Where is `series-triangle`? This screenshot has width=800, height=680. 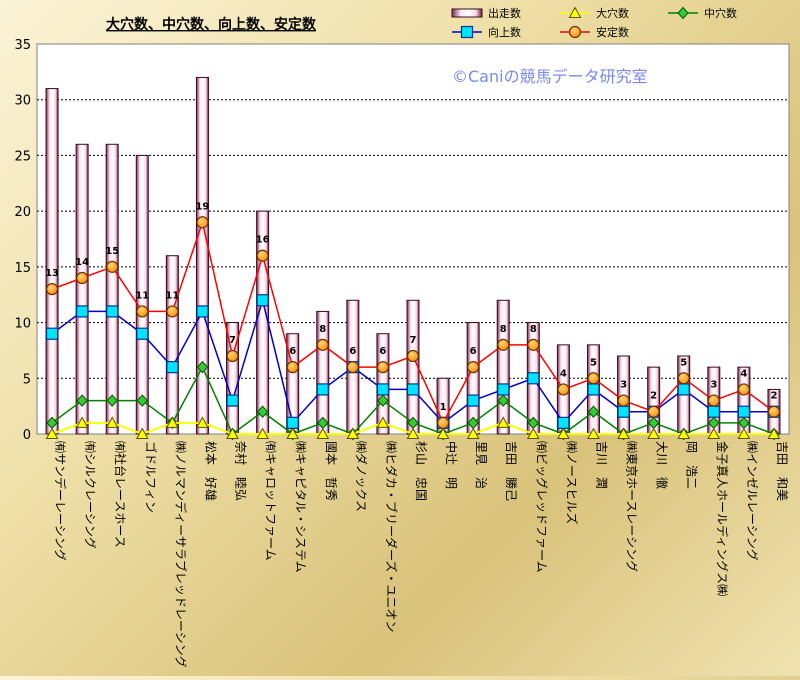
series-triangle is located at coordinates (413, 427).